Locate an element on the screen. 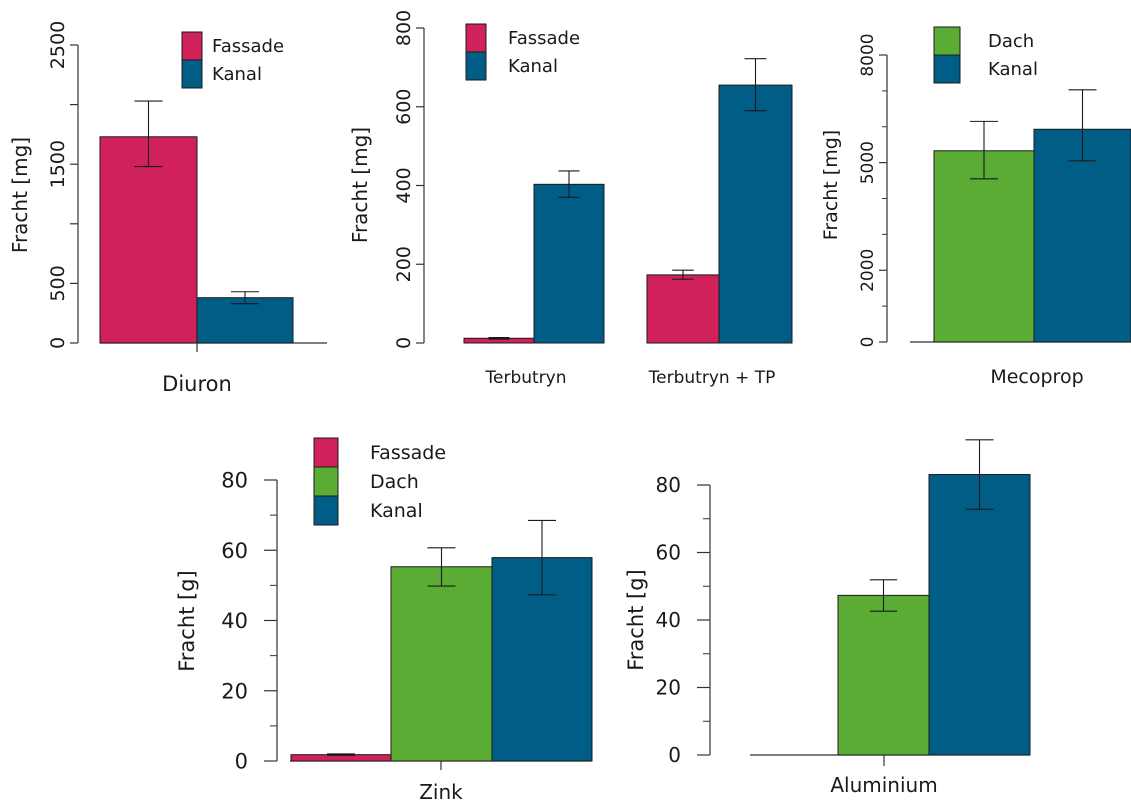 The width and height of the screenshot is (1131, 810). y-tick-label: 2500 is located at coordinates (58, 45).